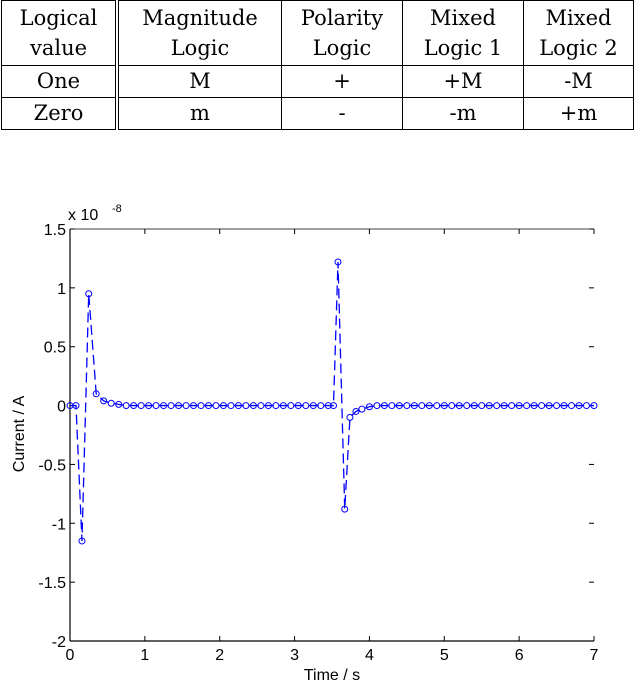 This screenshot has width=640, height=682. Describe the element at coordinates (61, 289) in the screenshot. I see `y-tick-label: 1` at that location.